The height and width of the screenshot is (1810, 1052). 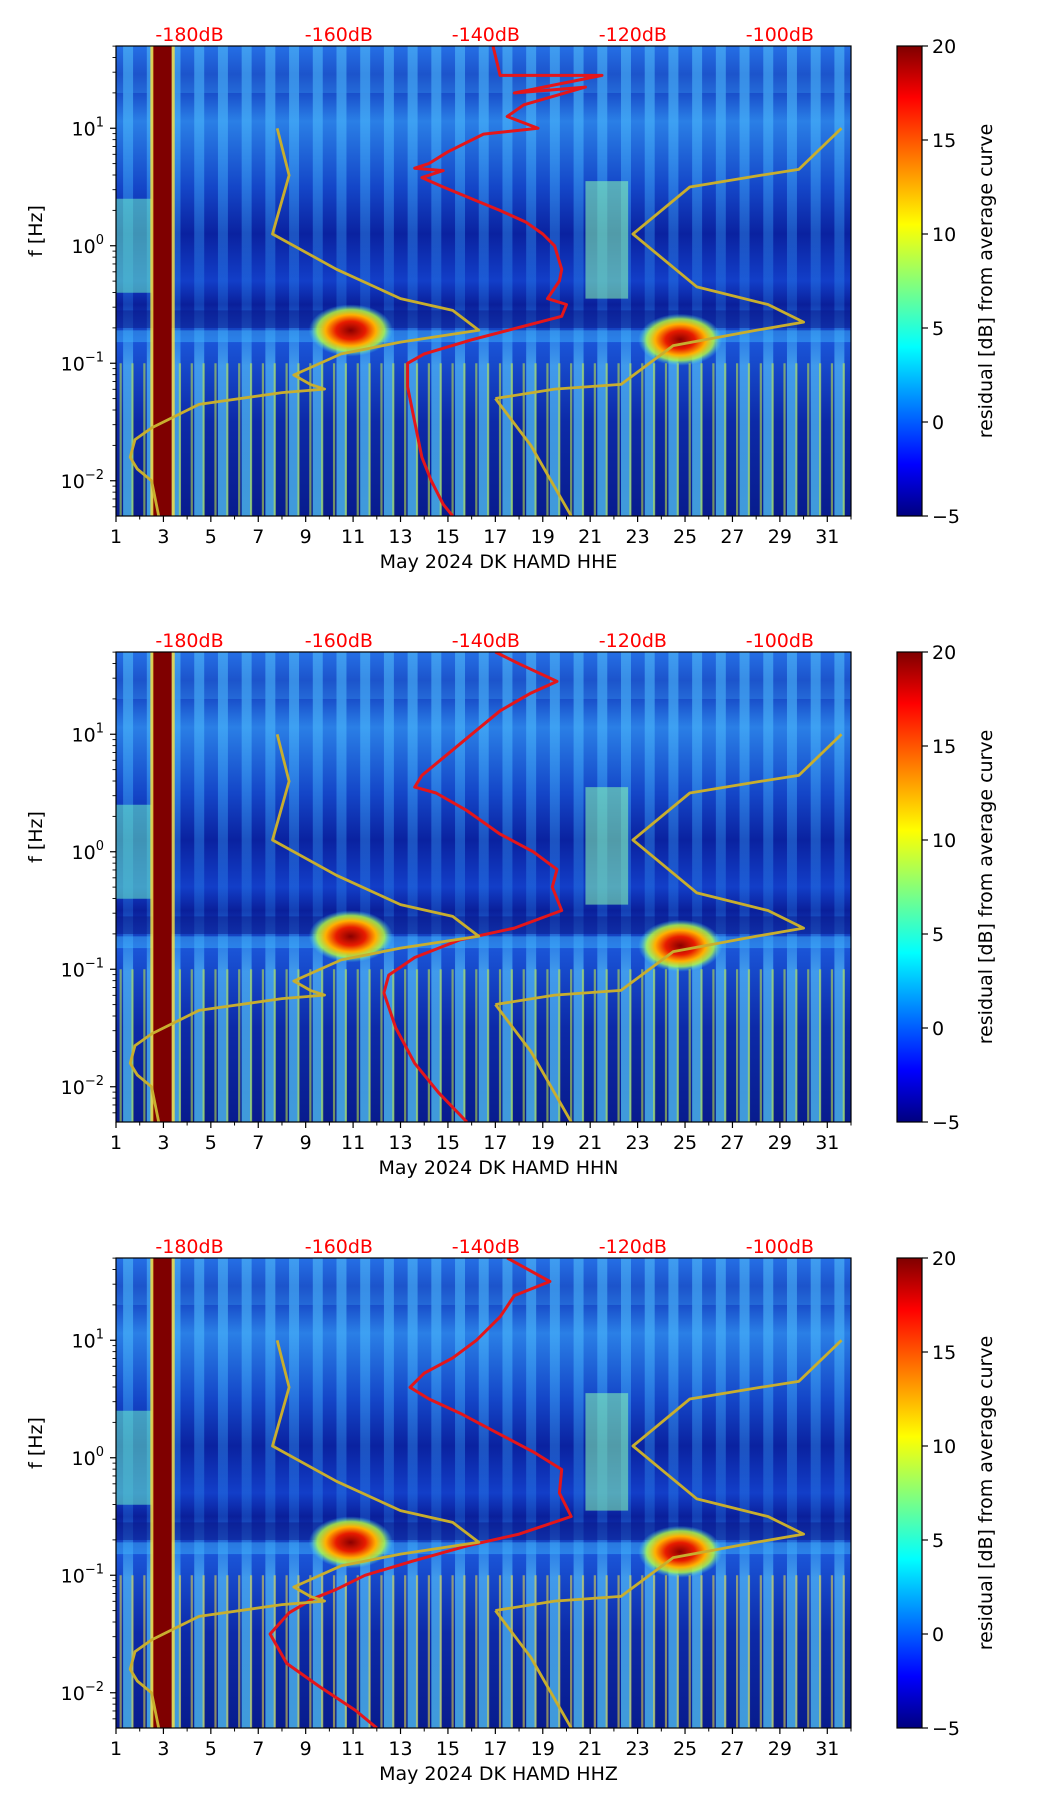 I want to click on saturated-column-edge, so click(x=173, y=887).